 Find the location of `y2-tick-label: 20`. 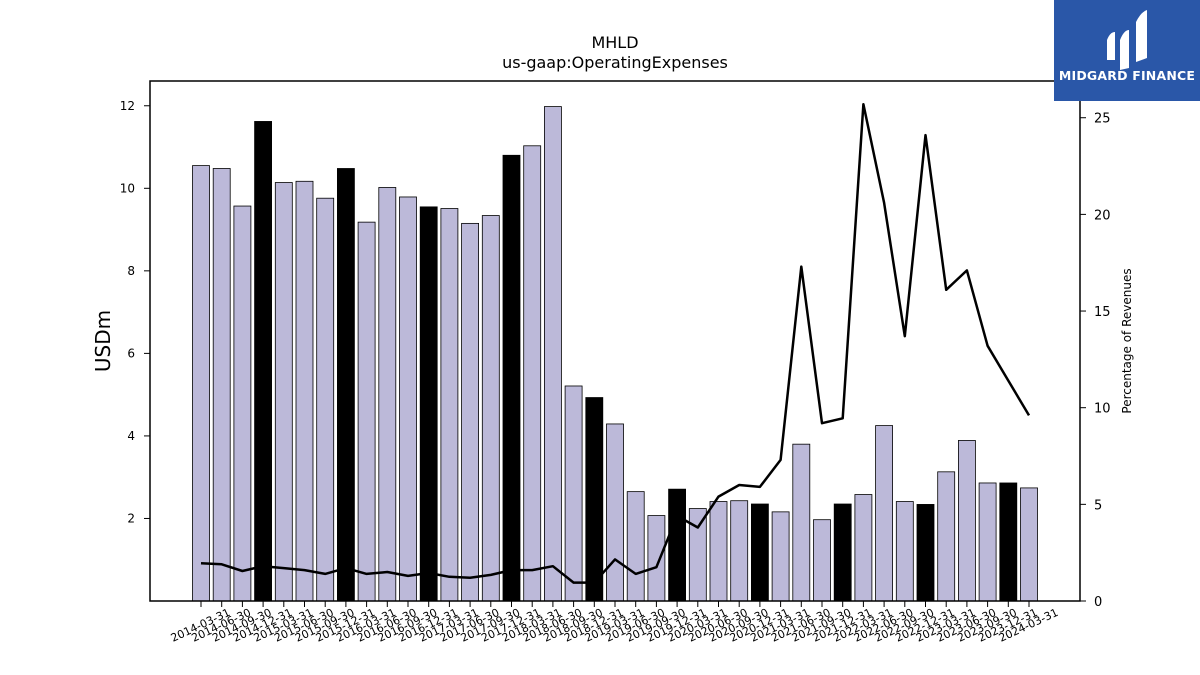

y2-tick-label: 20 is located at coordinates (1102, 215).